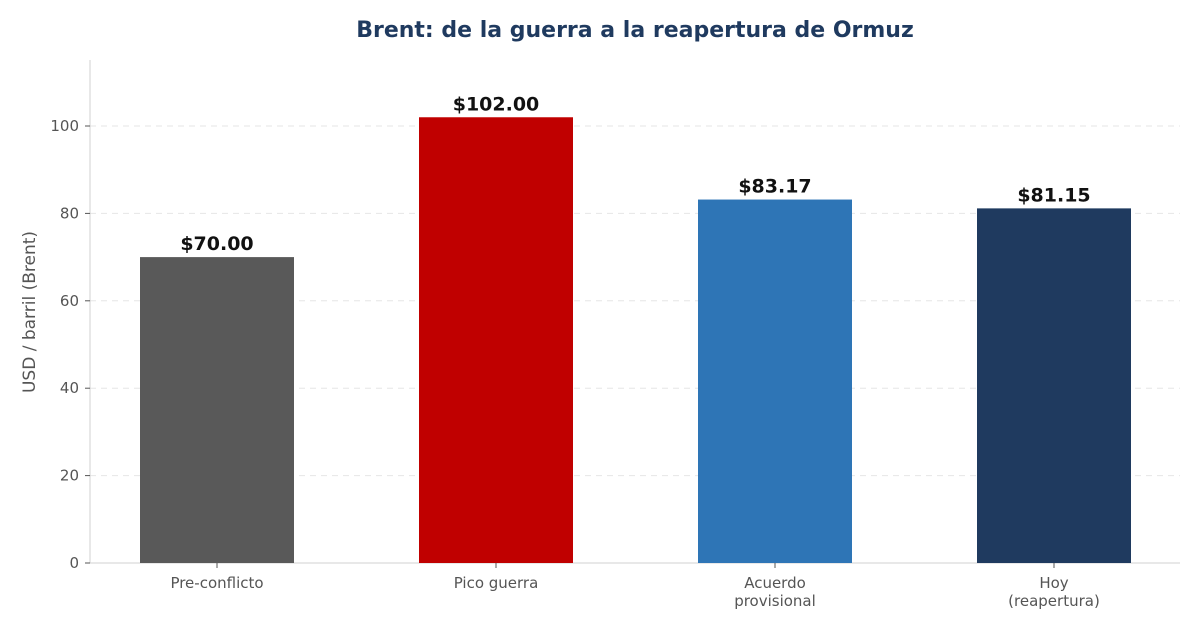 The width and height of the screenshot is (1200, 630). I want to click on x-tick-label: Acuerdo, so click(775, 583).